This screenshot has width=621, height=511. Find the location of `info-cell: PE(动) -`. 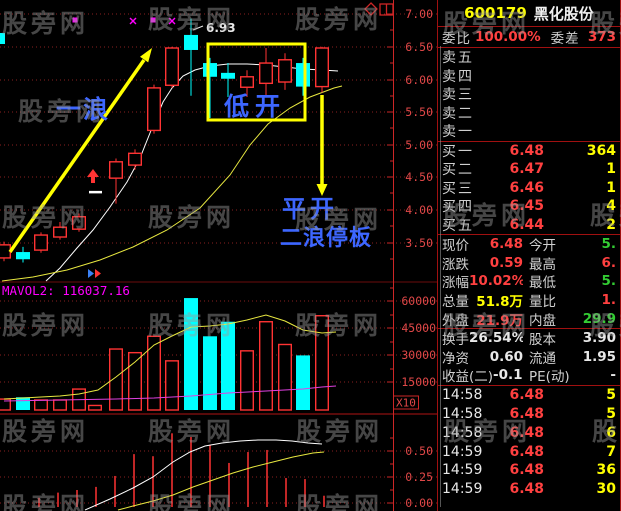

info-cell: PE(动) - is located at coordinates (572, 375).